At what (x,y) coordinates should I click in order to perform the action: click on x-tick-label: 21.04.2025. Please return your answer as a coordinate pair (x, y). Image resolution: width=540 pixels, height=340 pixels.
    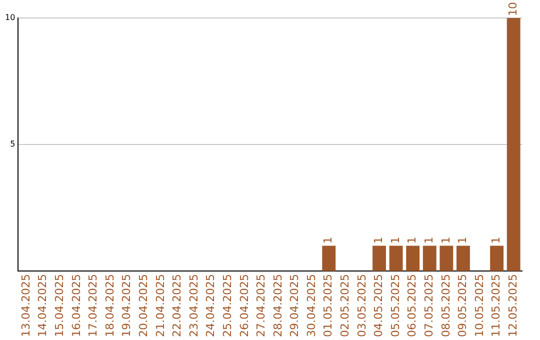
    Looking at the image, I should click on (160, 306).